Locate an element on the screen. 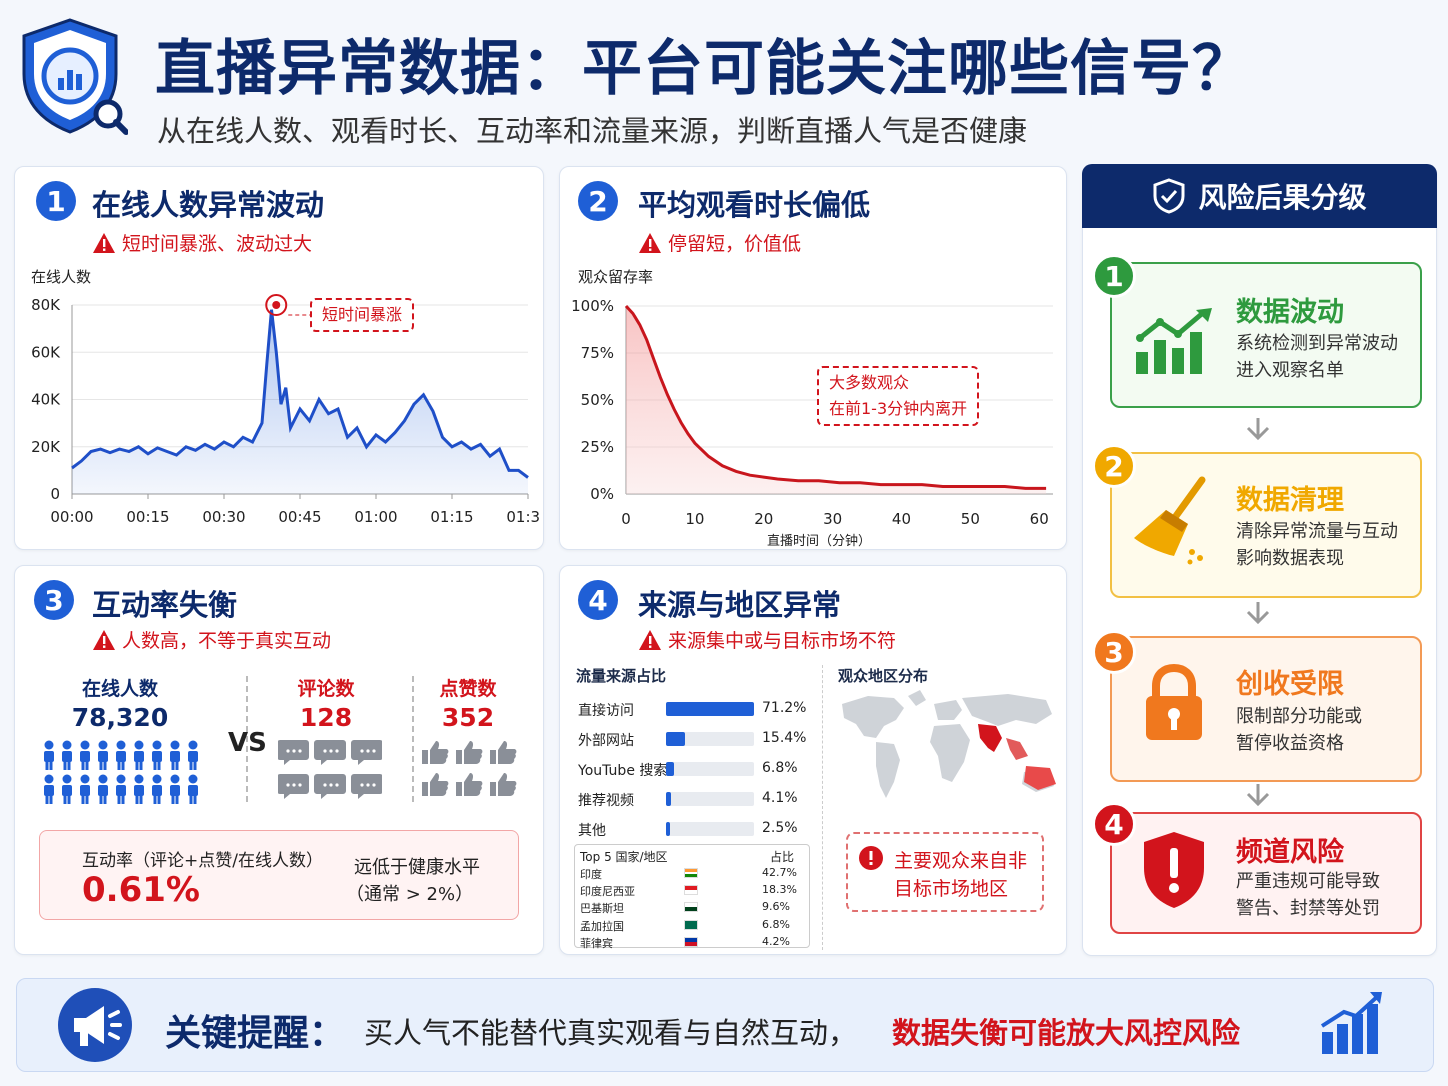 The width and height of the screenshot is (1448, 1086). chart2-annotation-line2: 在前1-3分钟内离开 is located at coordinates (898, 408).